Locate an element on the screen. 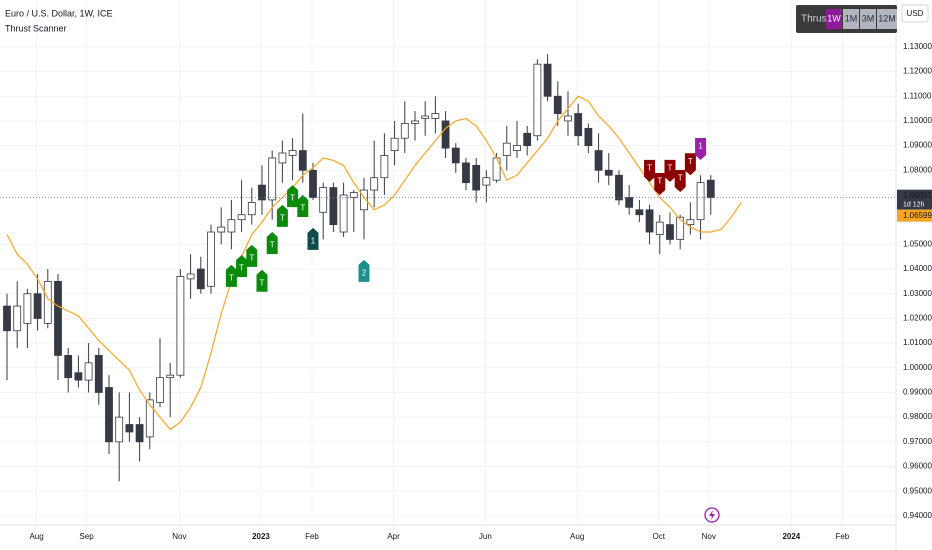  timeframe-label: 3M is located at coordinates (868, 18).